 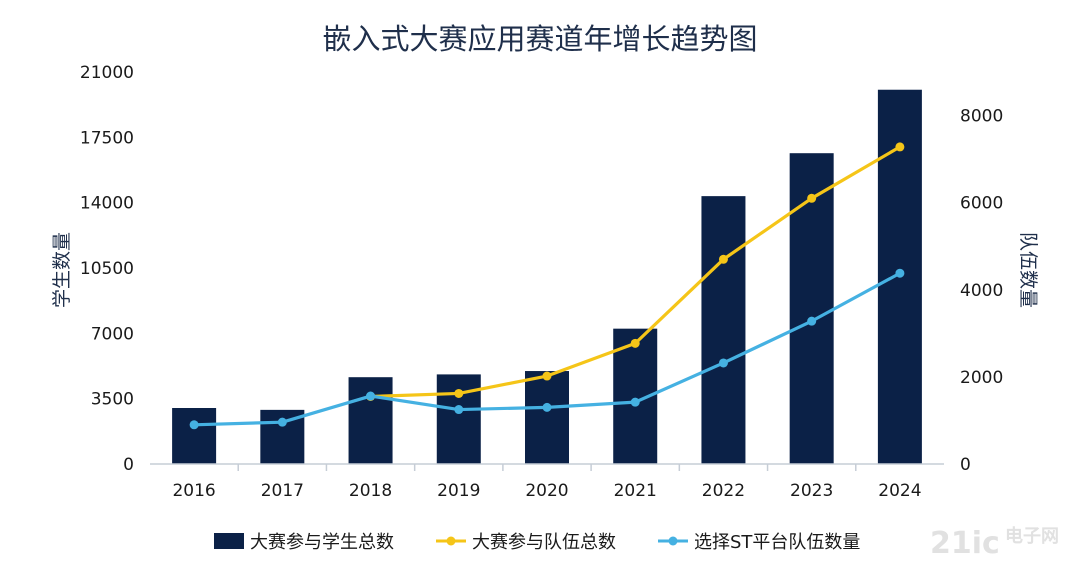 What do you see at coordinates (458, 419) in the screenshot?
I see `bar-2019` at bounding box center [458, 419].